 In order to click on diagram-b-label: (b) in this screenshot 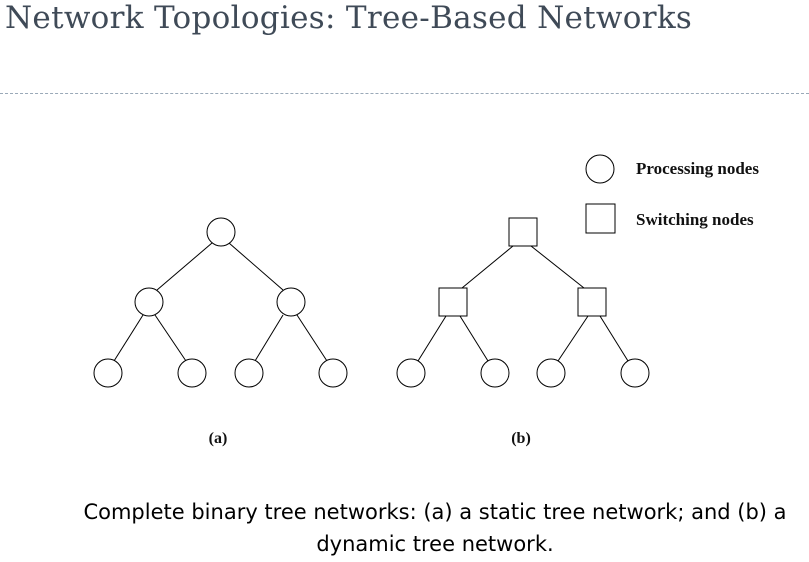, I will do `click(521, 438)`.